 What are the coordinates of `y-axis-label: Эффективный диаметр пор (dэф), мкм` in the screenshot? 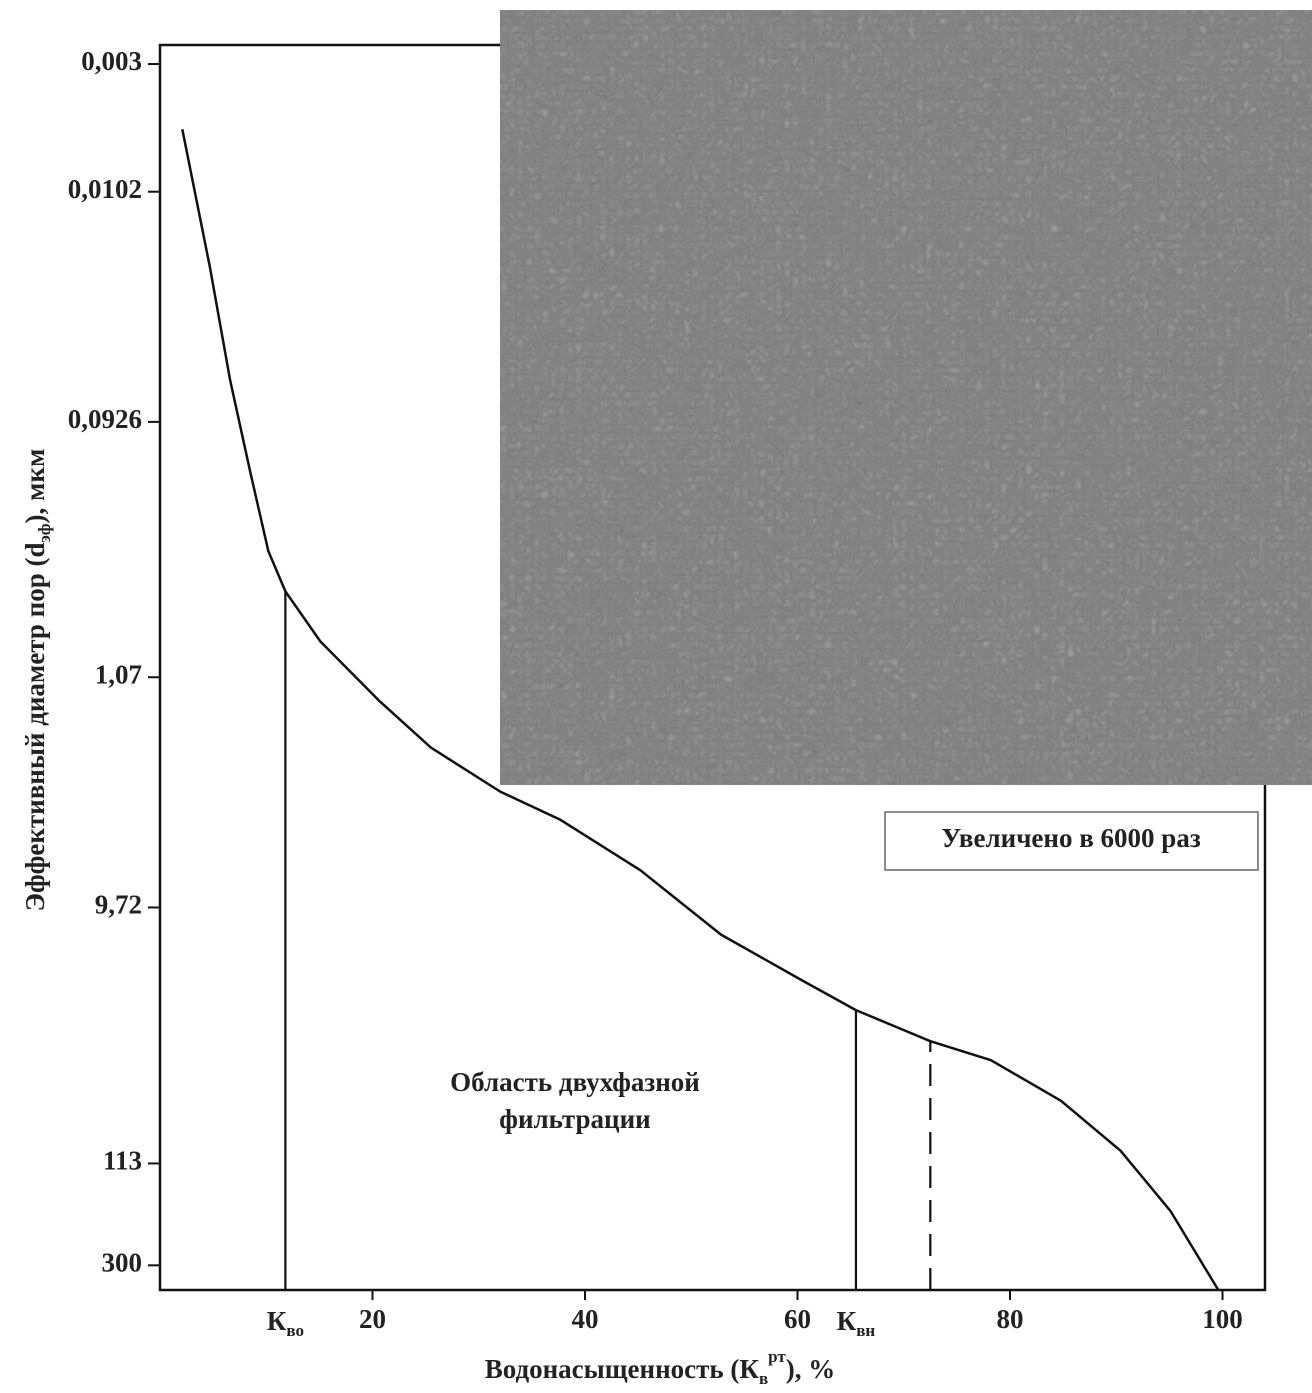 It's located at (37, 680).